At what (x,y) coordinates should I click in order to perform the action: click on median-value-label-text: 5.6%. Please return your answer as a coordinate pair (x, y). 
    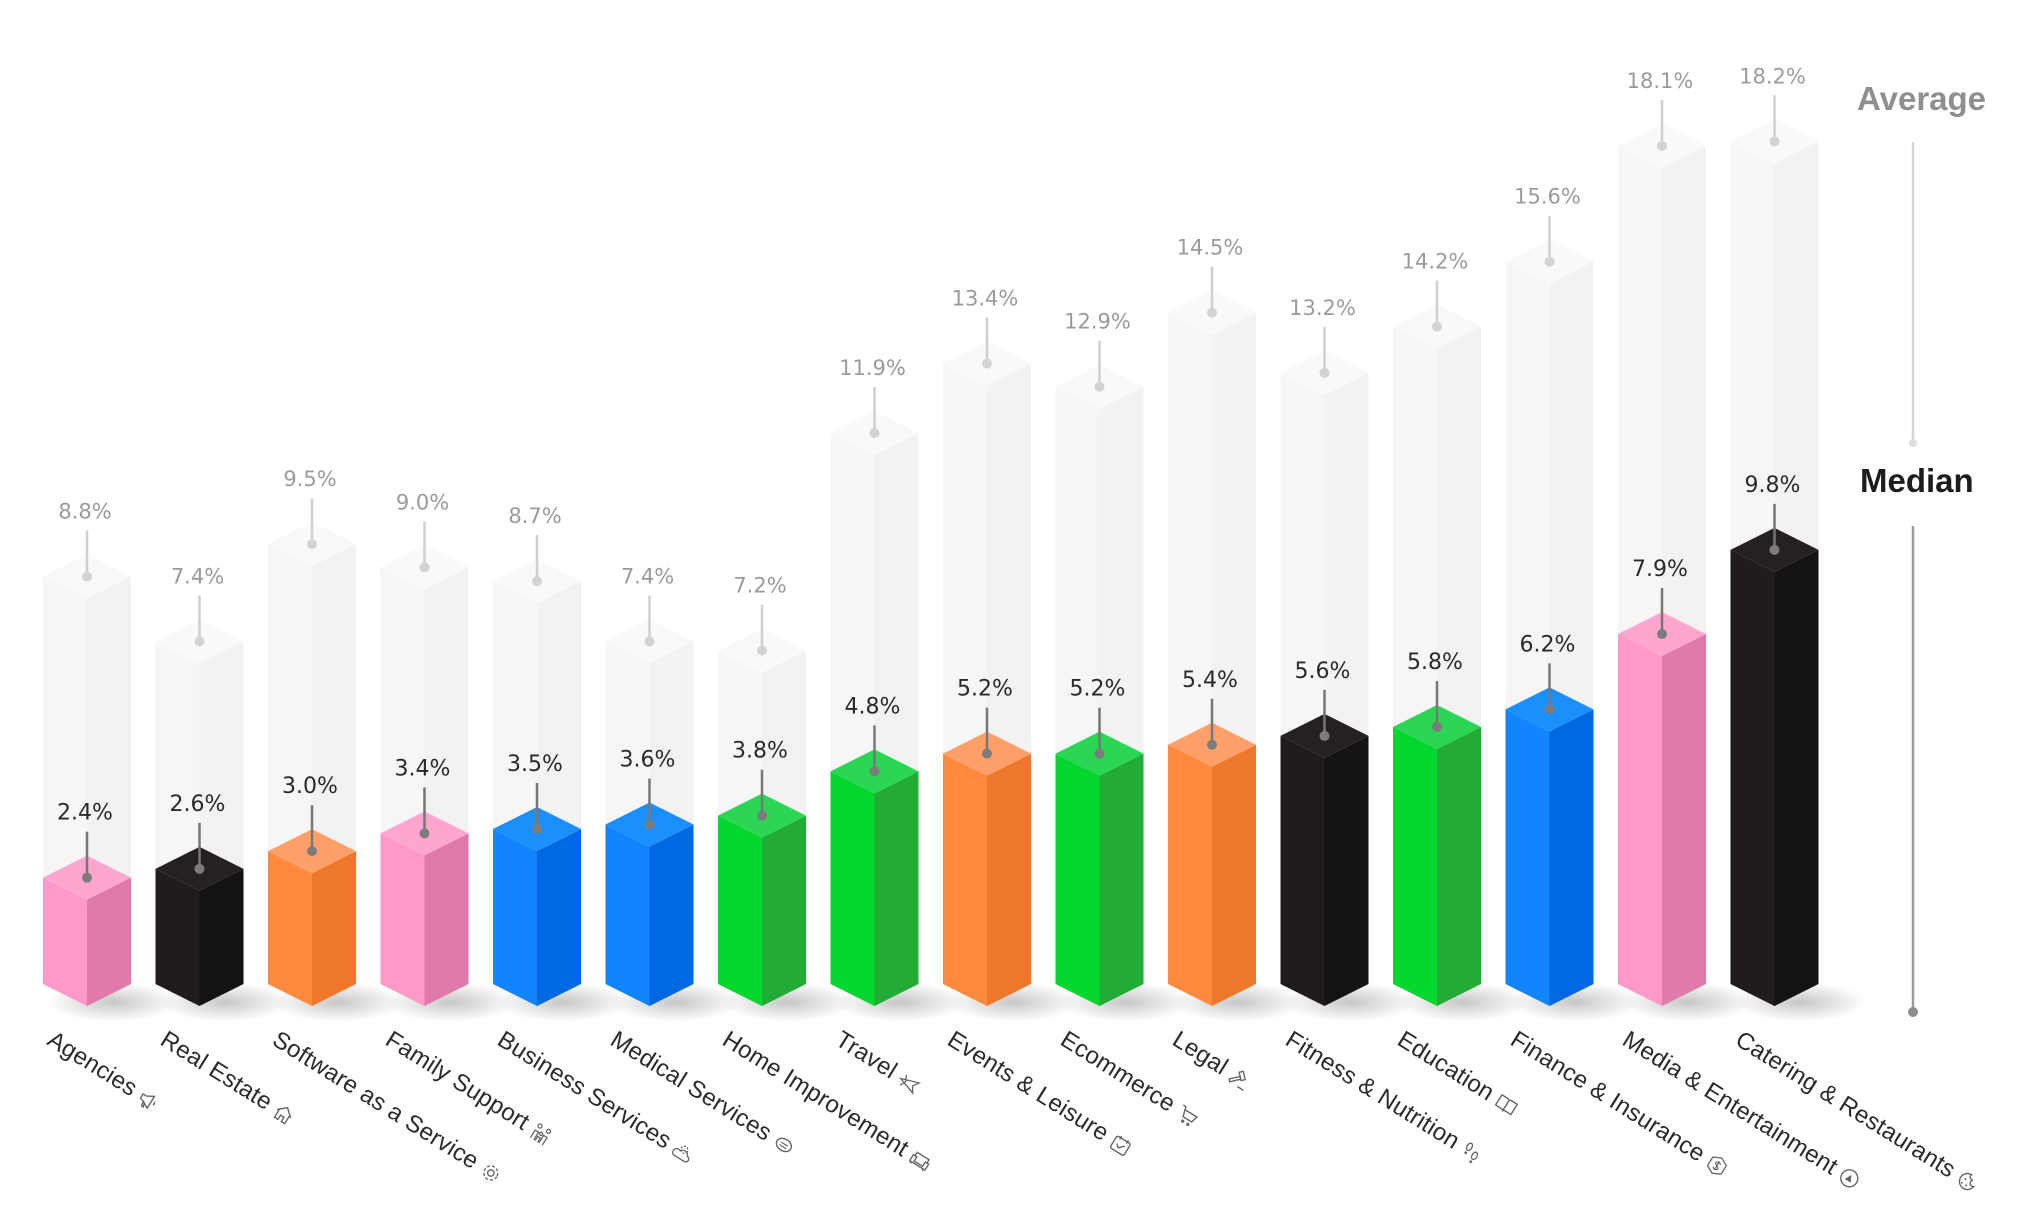
    Looking at the image, I should click on (1323, 671).